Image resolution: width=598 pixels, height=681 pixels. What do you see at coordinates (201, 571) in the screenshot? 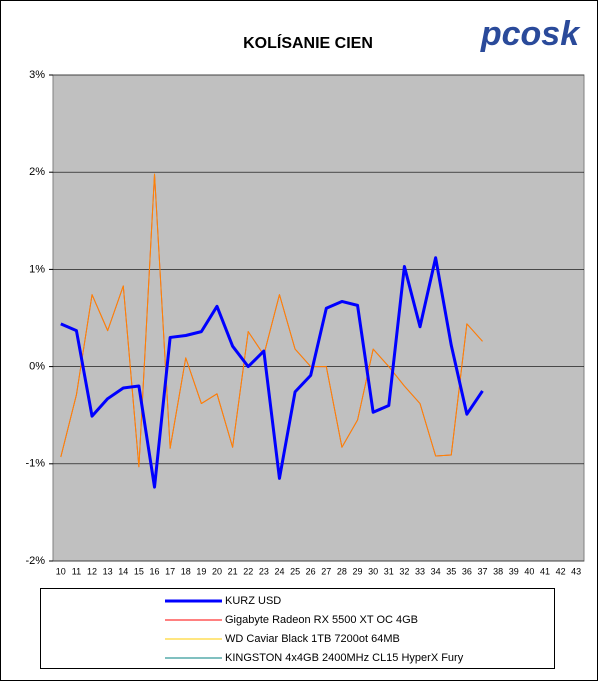
I see `x-tick-label: 19` at bounding box center [201, 571].